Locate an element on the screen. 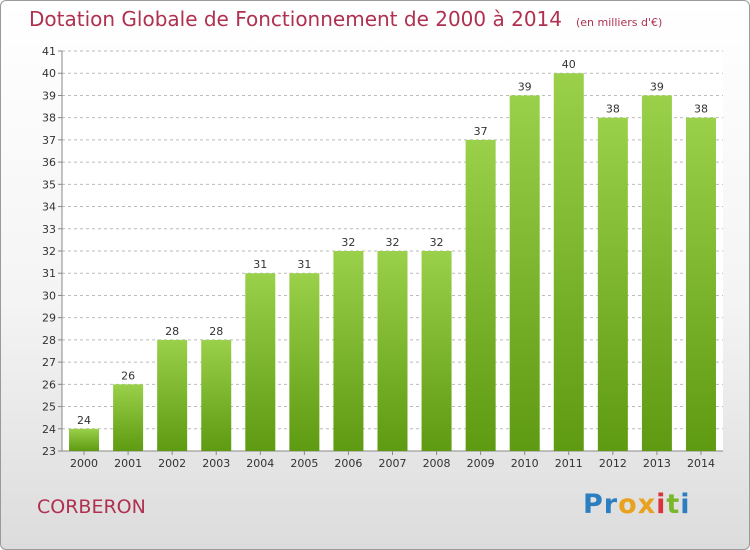 The image size is (750, 550). x-tick-label: 2011 is located at coordinates (569, 463).